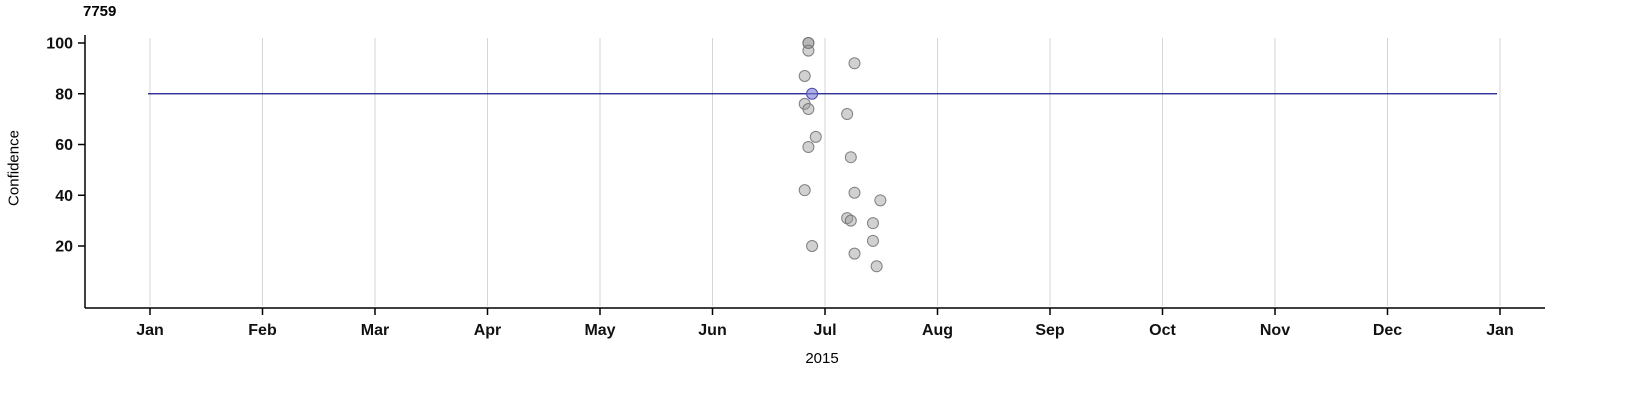 Image resolution: width=1650 pixels, height=400 pixels. Describe the element at coordinates (262, 330) in the screenshot. I see `x-tick-label: Feb` at that location.